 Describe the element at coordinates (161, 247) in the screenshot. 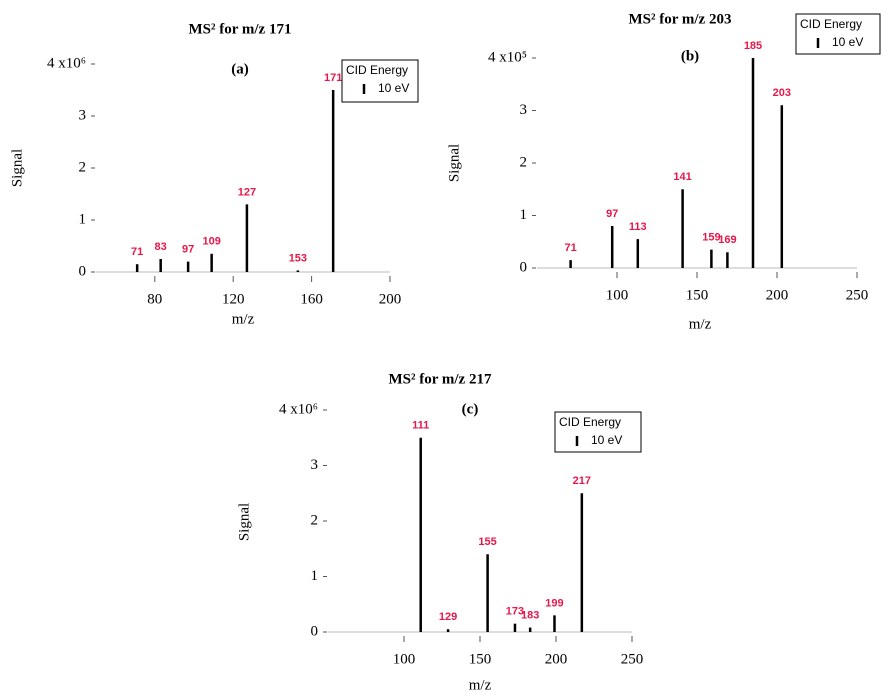

I see `peak-label: 83` at that location.